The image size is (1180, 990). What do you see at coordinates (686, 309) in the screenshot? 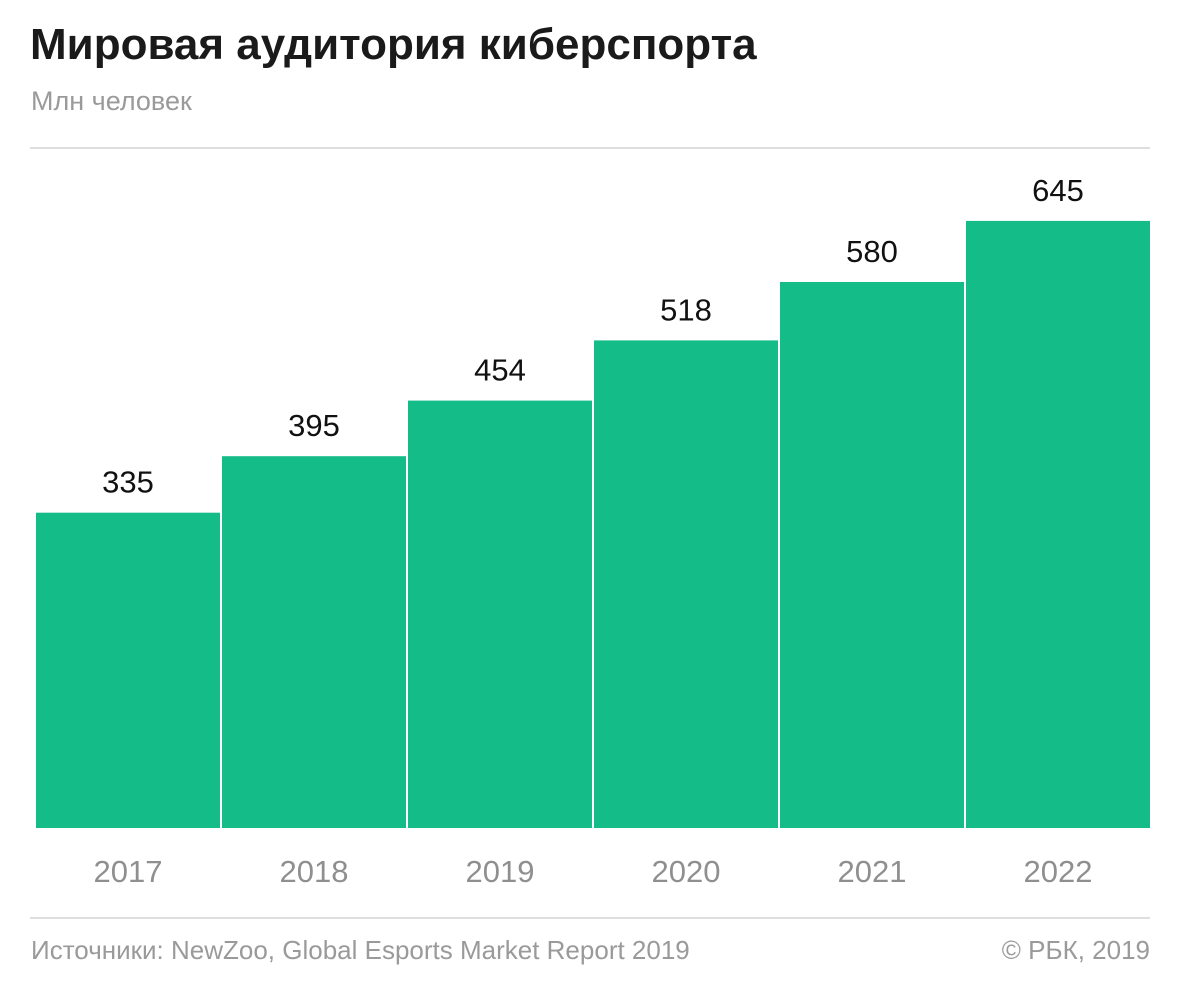
I see `value-label-2020: 518` at bounding box center [686, 309].